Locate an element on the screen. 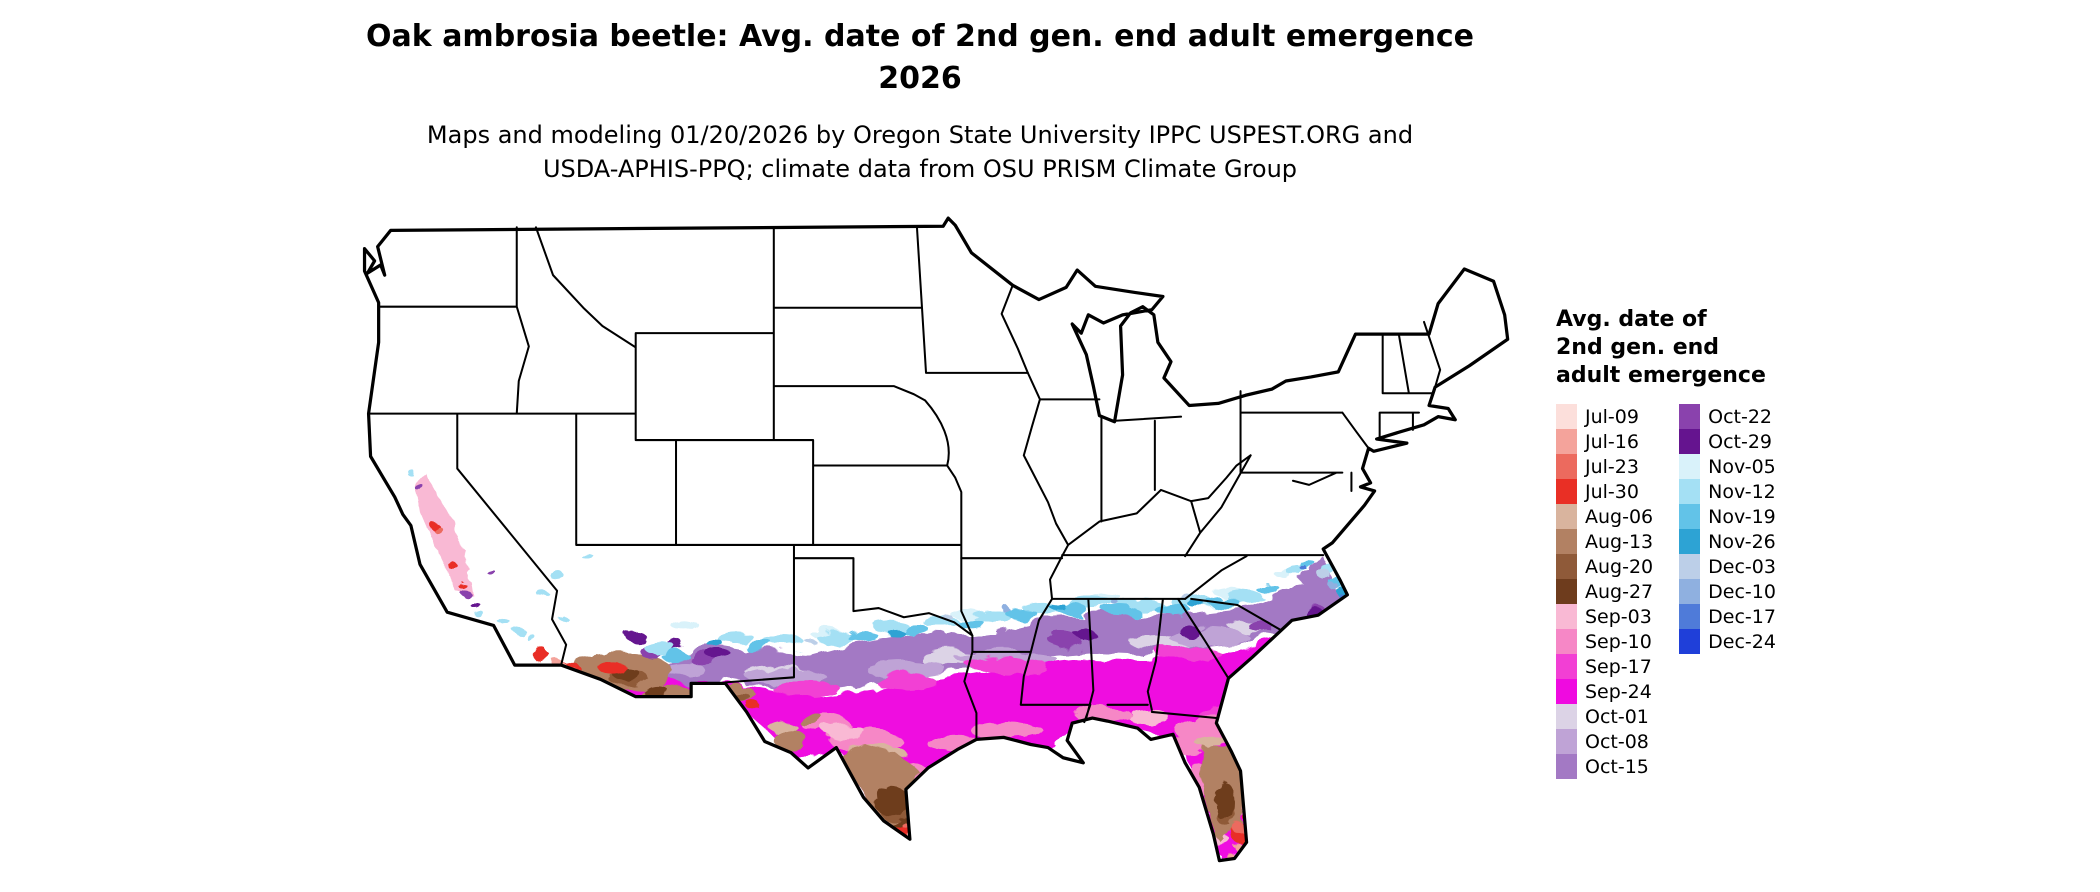 This screenshot has width=2100, height=892. legend-label: Oct-22 is located at coordinates (1740, 416).